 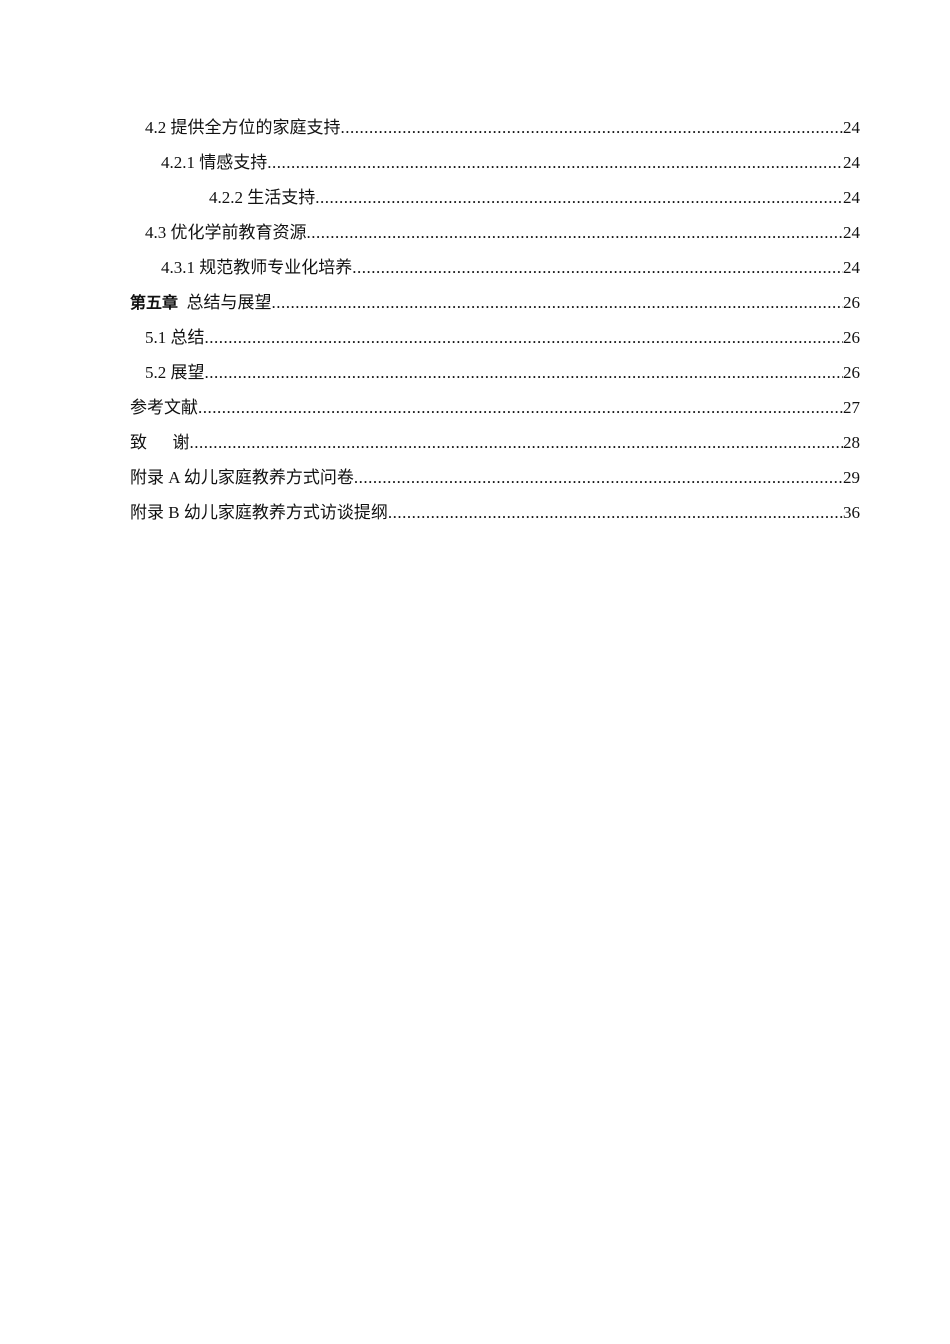 I want to click on entry-page: 29, so click(x=851, y=477).